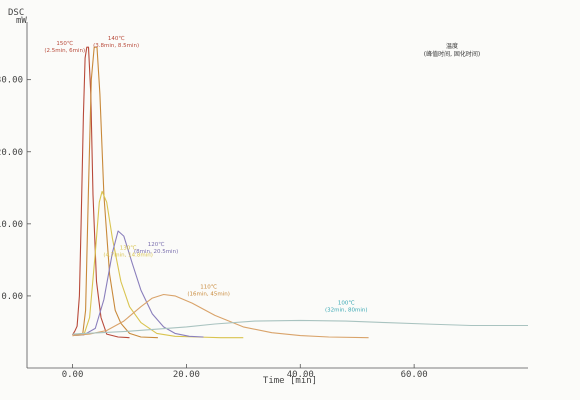 Image resolution: width=580 pixels, height=400 pixels. I want to click on series-line-150℃, so click(101, 192).